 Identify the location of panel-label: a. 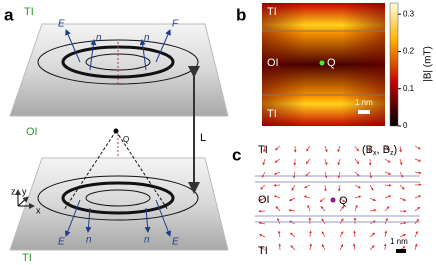
(9, 14).